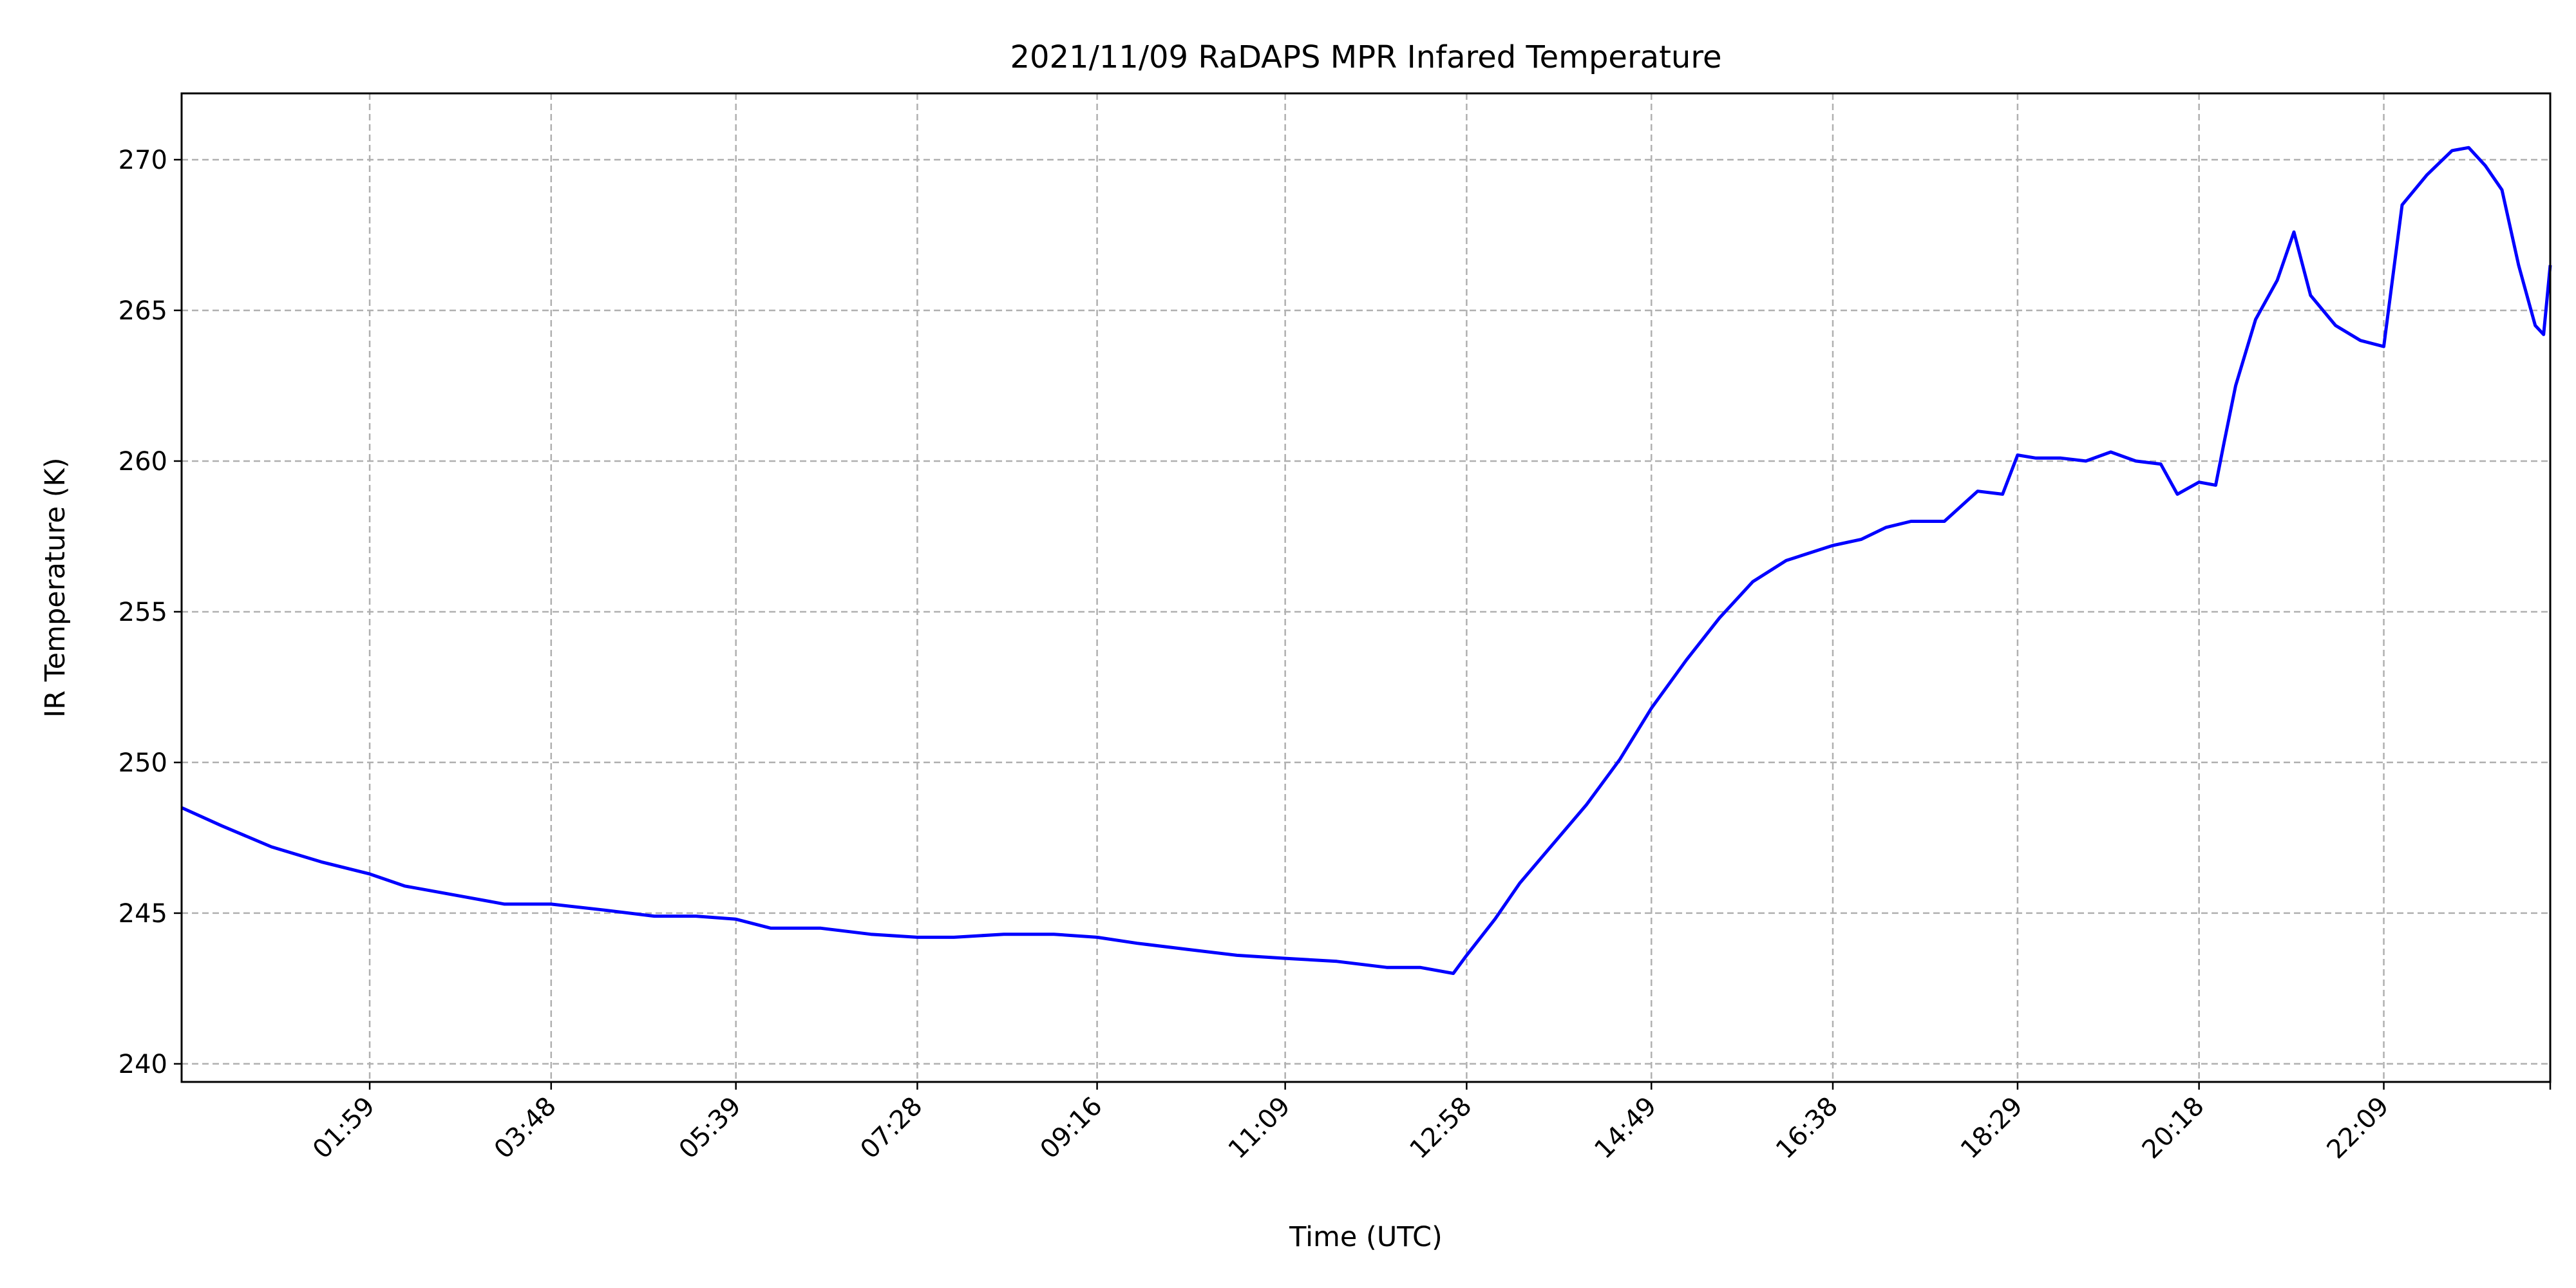 This screenshot has height=1288, width=2576. What do you see at coordinates (891, 1128) in the screenshot?
I see `x-tick-label: 07:28` at bounding box center [891, 1128].